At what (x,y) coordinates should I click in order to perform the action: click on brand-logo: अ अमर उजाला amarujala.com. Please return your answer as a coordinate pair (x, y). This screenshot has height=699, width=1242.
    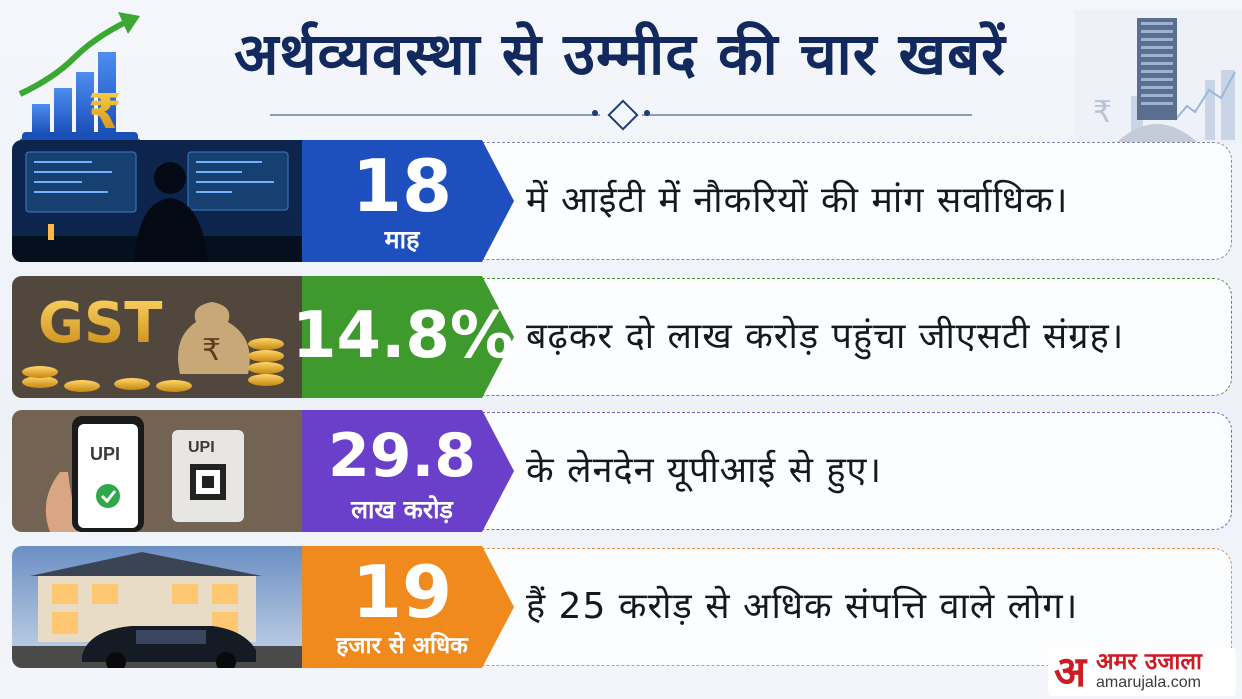
    Looking at the image, I should click on (1142, 672).